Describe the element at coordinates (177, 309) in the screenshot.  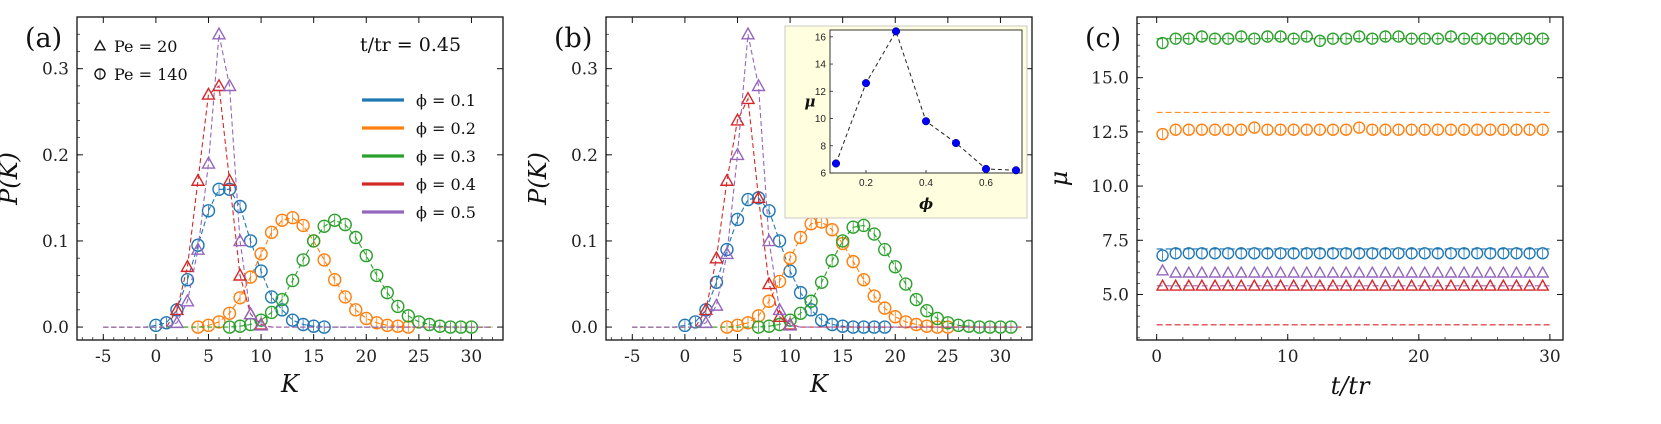
I see `panel-a-point-phi_0.4-0` at that location.